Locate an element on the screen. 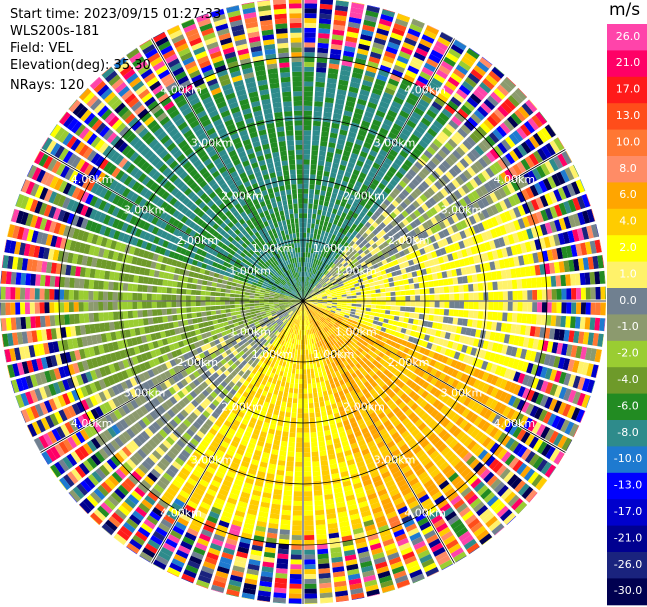 This screenshot has width=647, height=607. colorbar-tick-label: 4.0 is located at coordinates (628, 221).